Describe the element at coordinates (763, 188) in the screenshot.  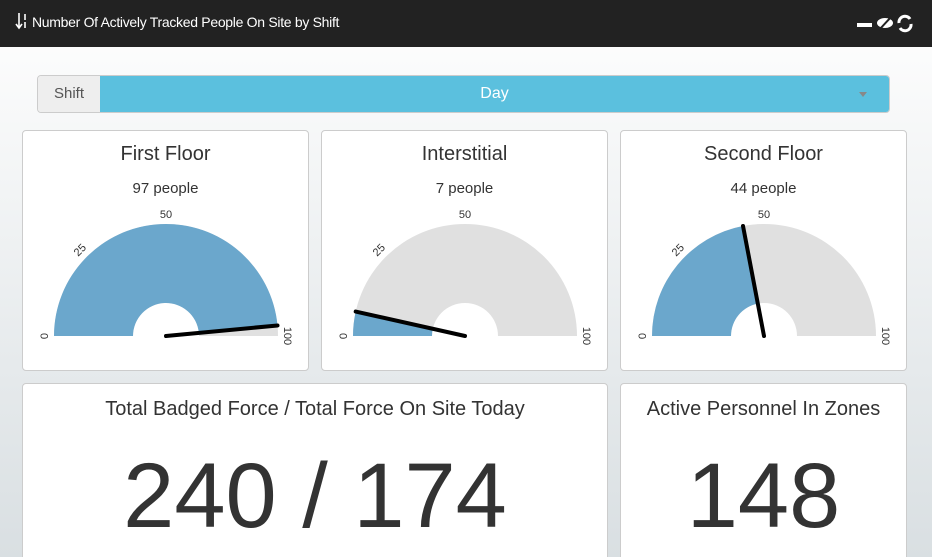
I see `gauge-value-label: 44 people` at that location.